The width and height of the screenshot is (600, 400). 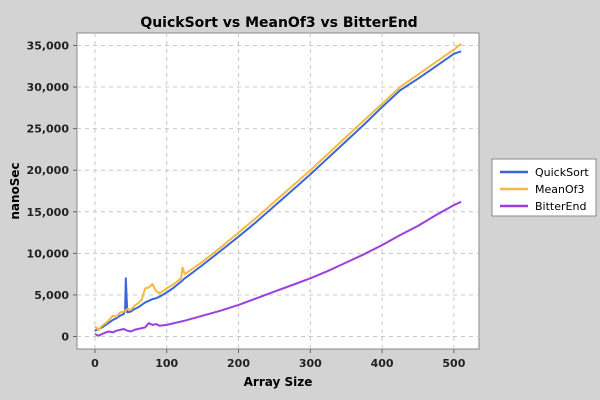 What do you see at coordinates (382, 363) in the screenshot?
I see `x-tick-label: 400` at bounding box center [382, 363].